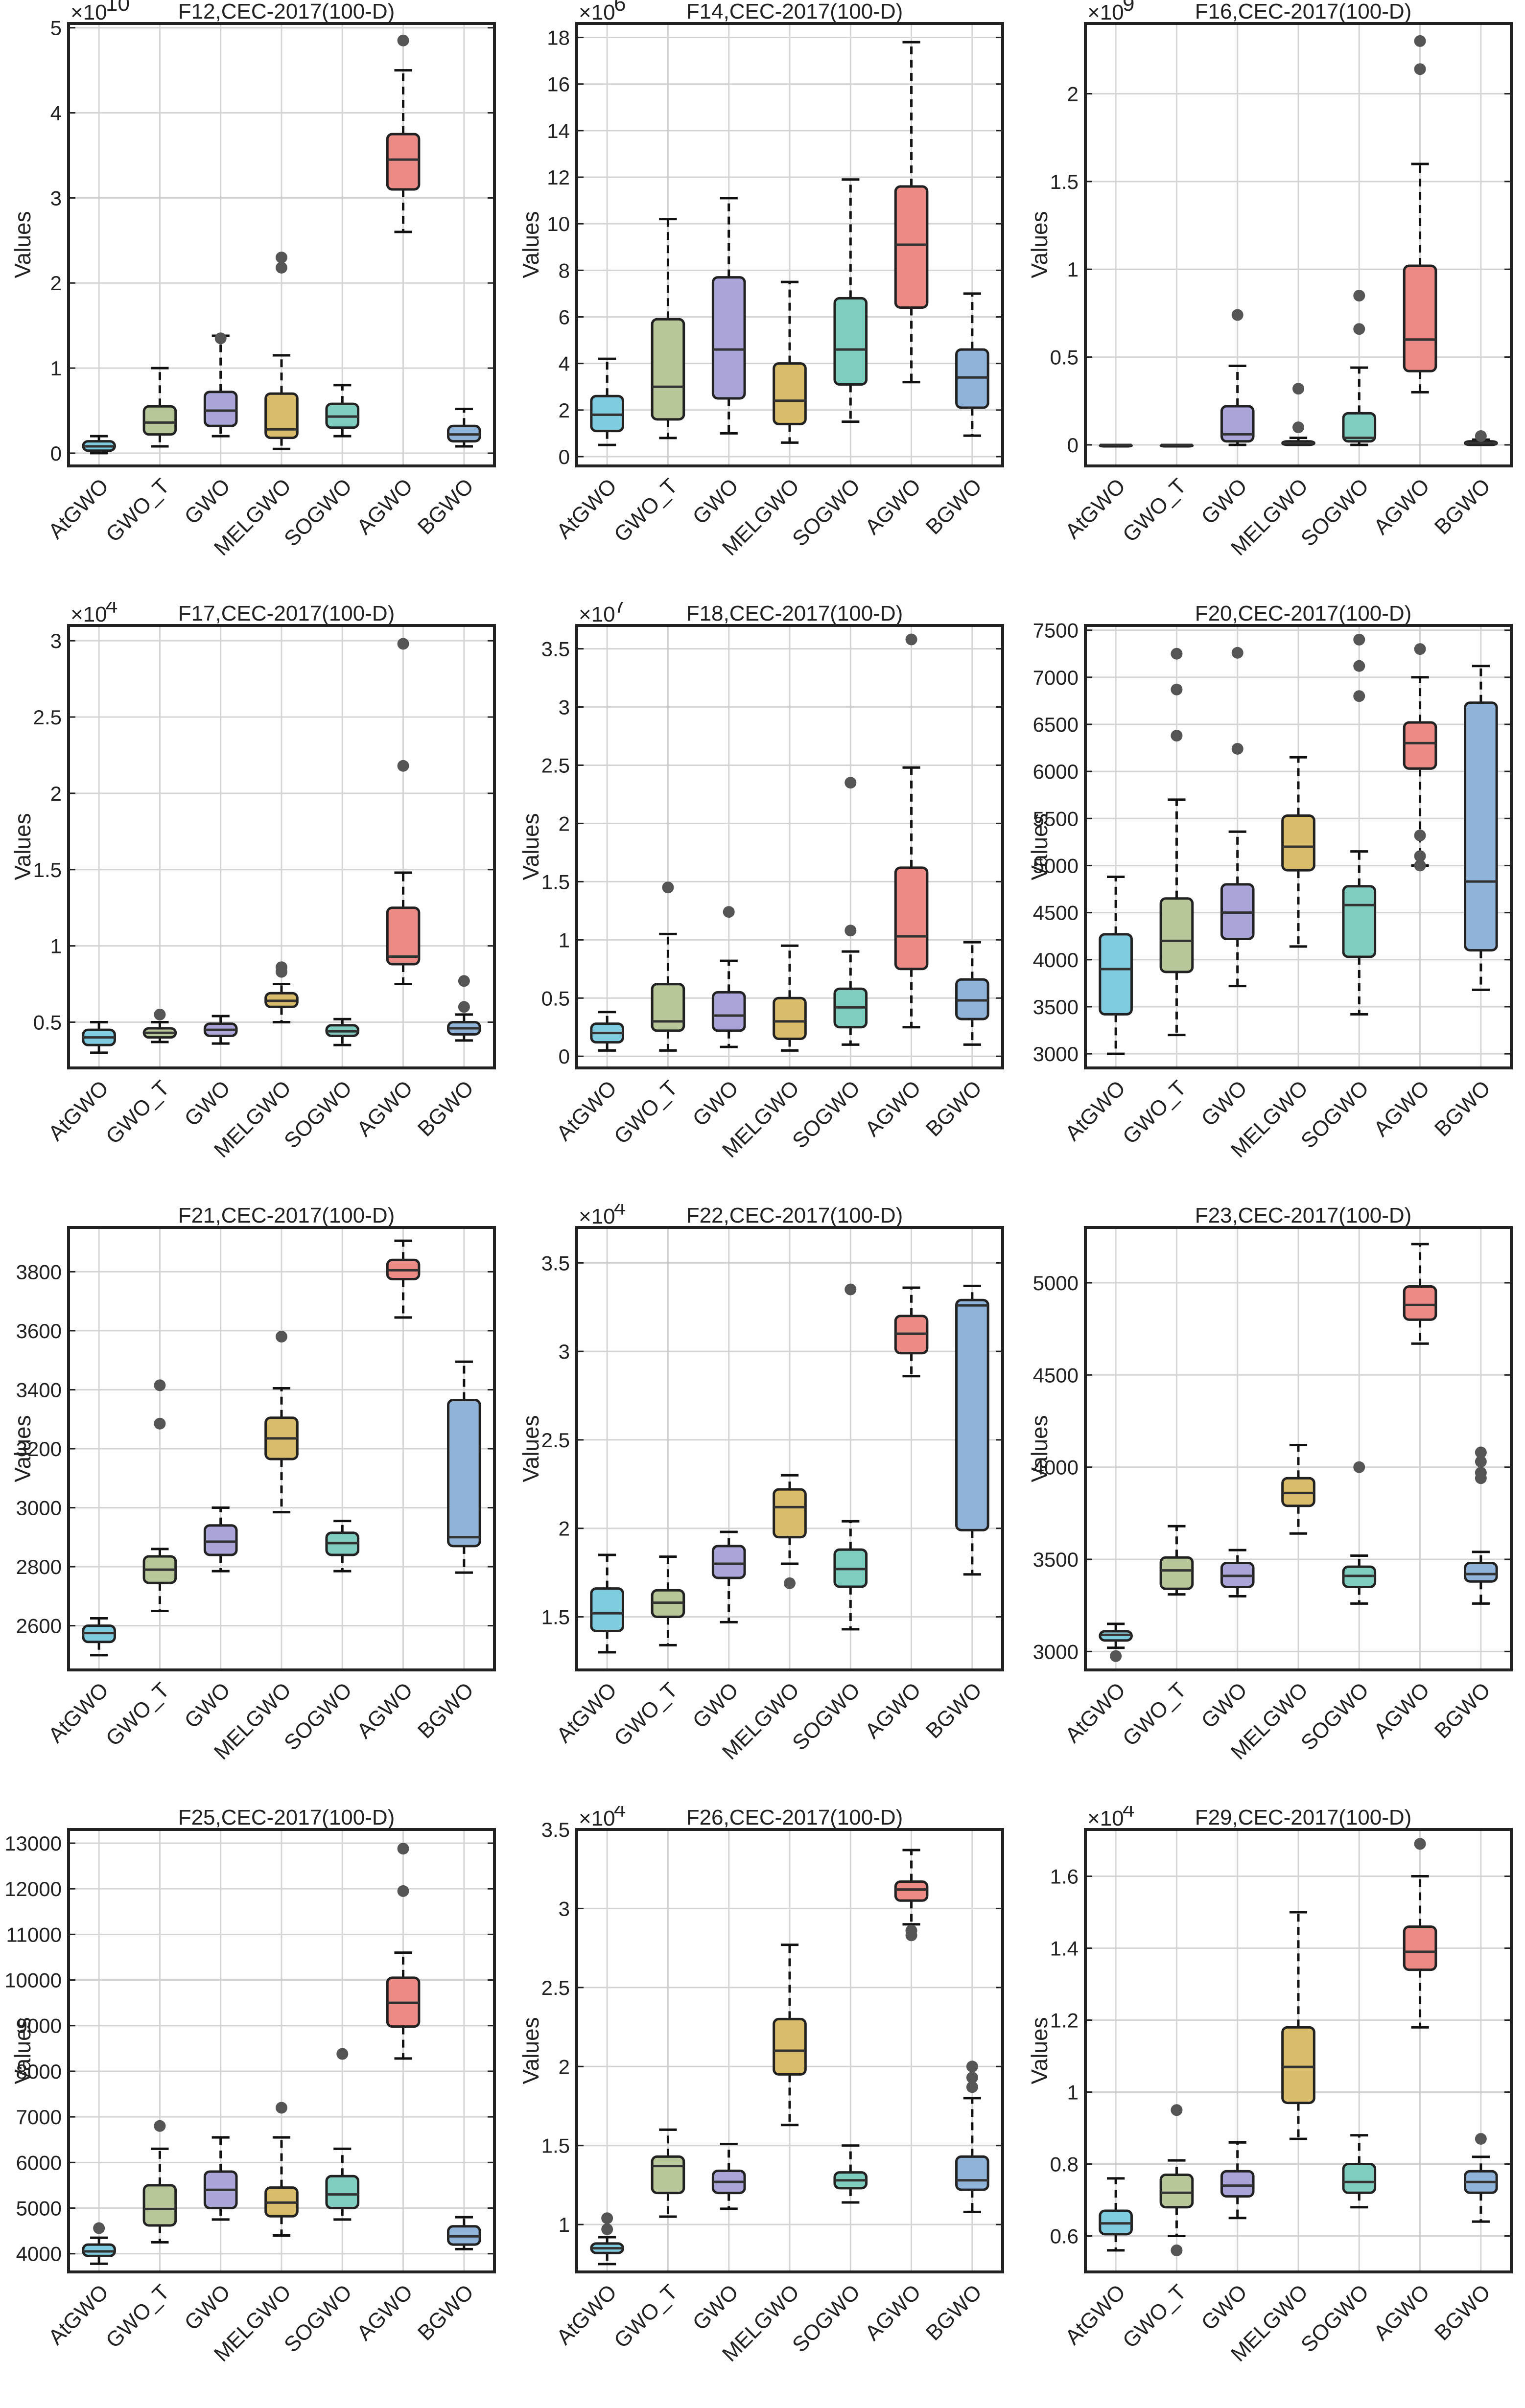 This screenshot has height=2408, width=1525. Describe the element at coordinates (1064, 2236) in the screenshot. I see `y-tick-label: 0.6` at that location.